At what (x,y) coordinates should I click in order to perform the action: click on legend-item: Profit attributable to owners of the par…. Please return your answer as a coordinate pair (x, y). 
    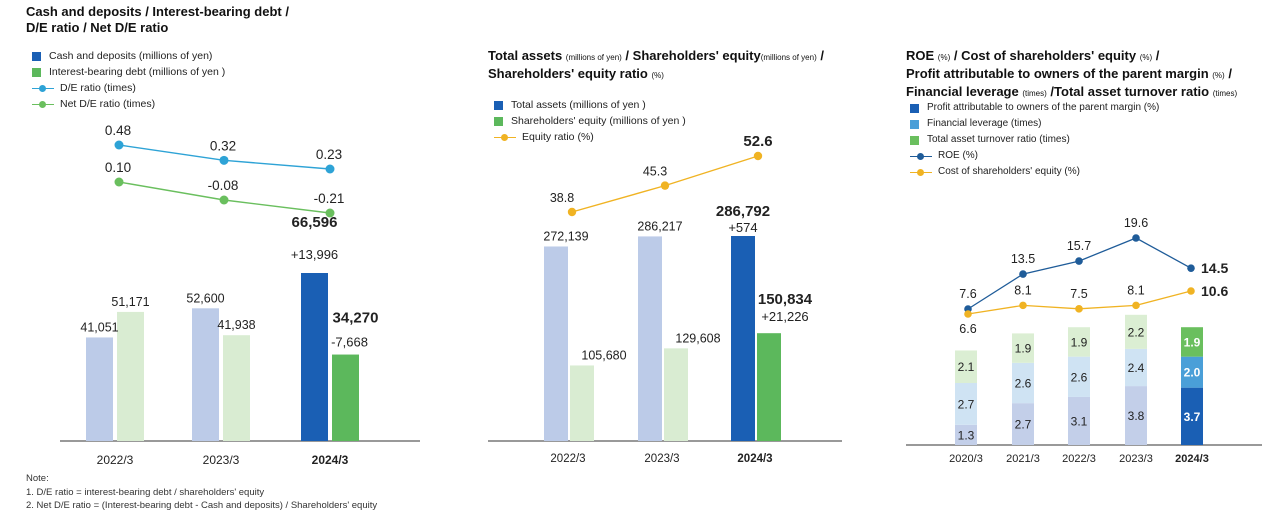
    Looking at the image, I should click on (1034, 108).